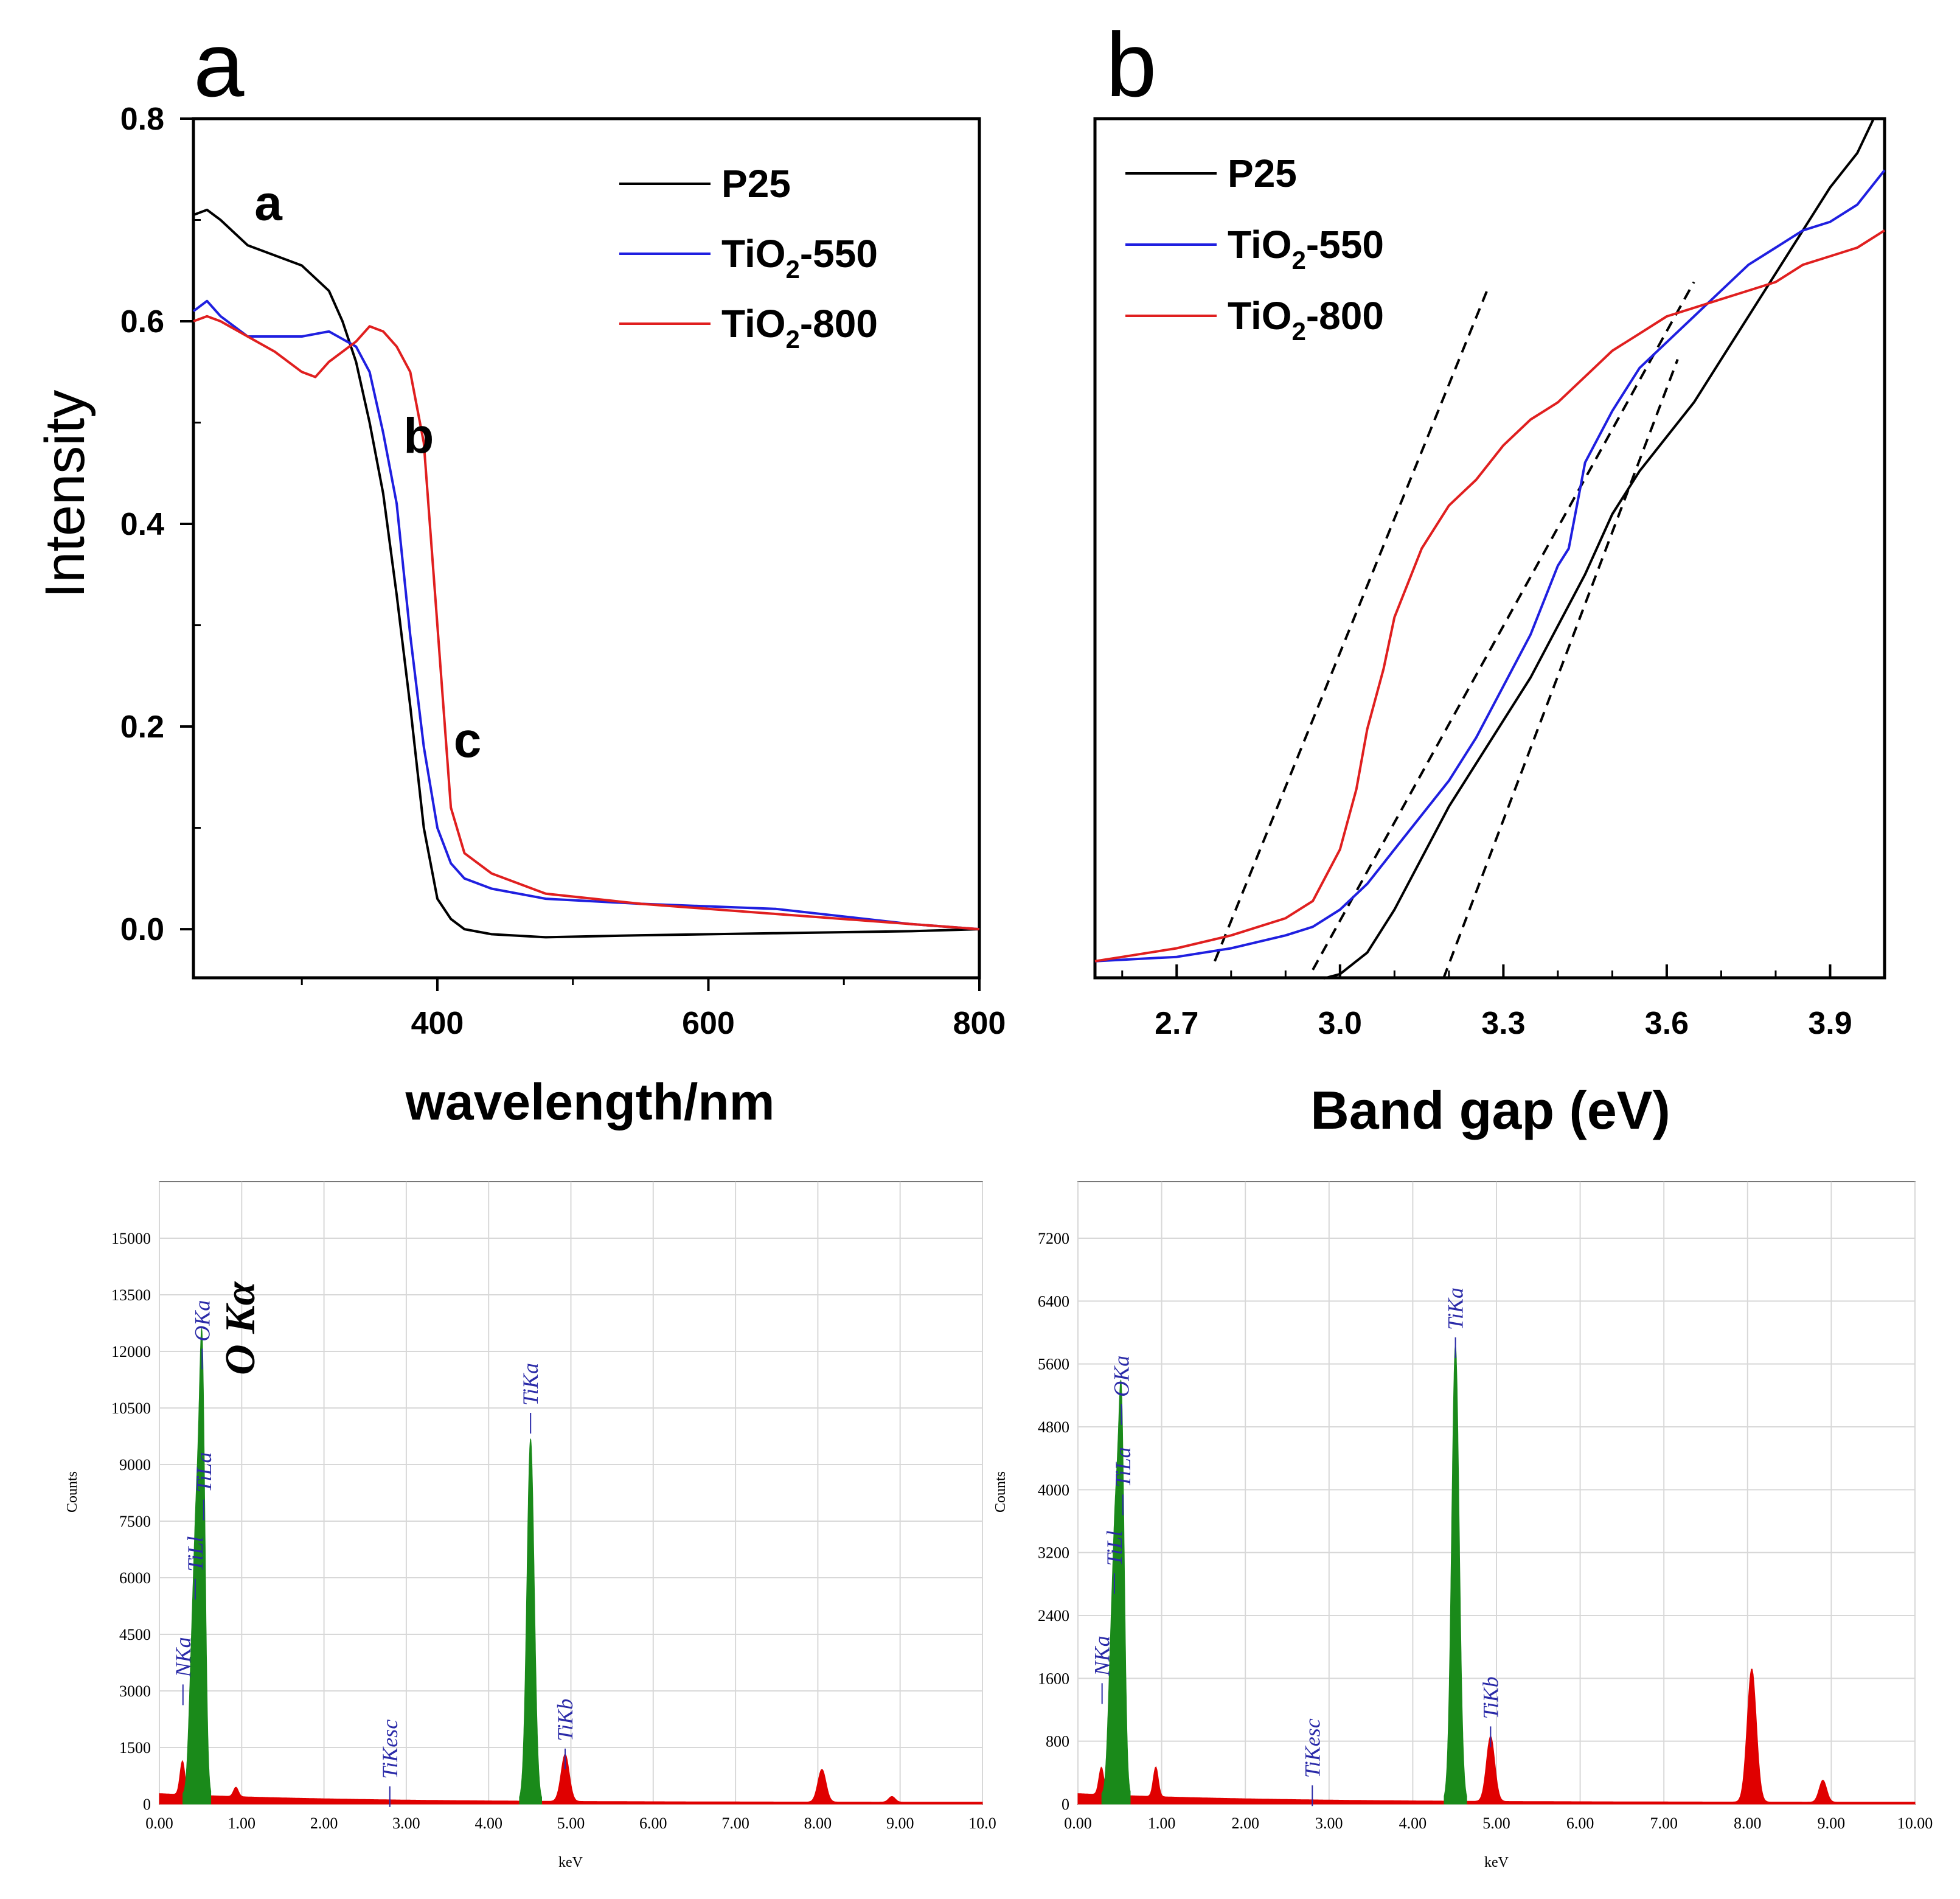 The height and width of the screenshot is (1899, 1960). I want to click on panel-d-ytick-label: 1600, so click(1053, 1678).